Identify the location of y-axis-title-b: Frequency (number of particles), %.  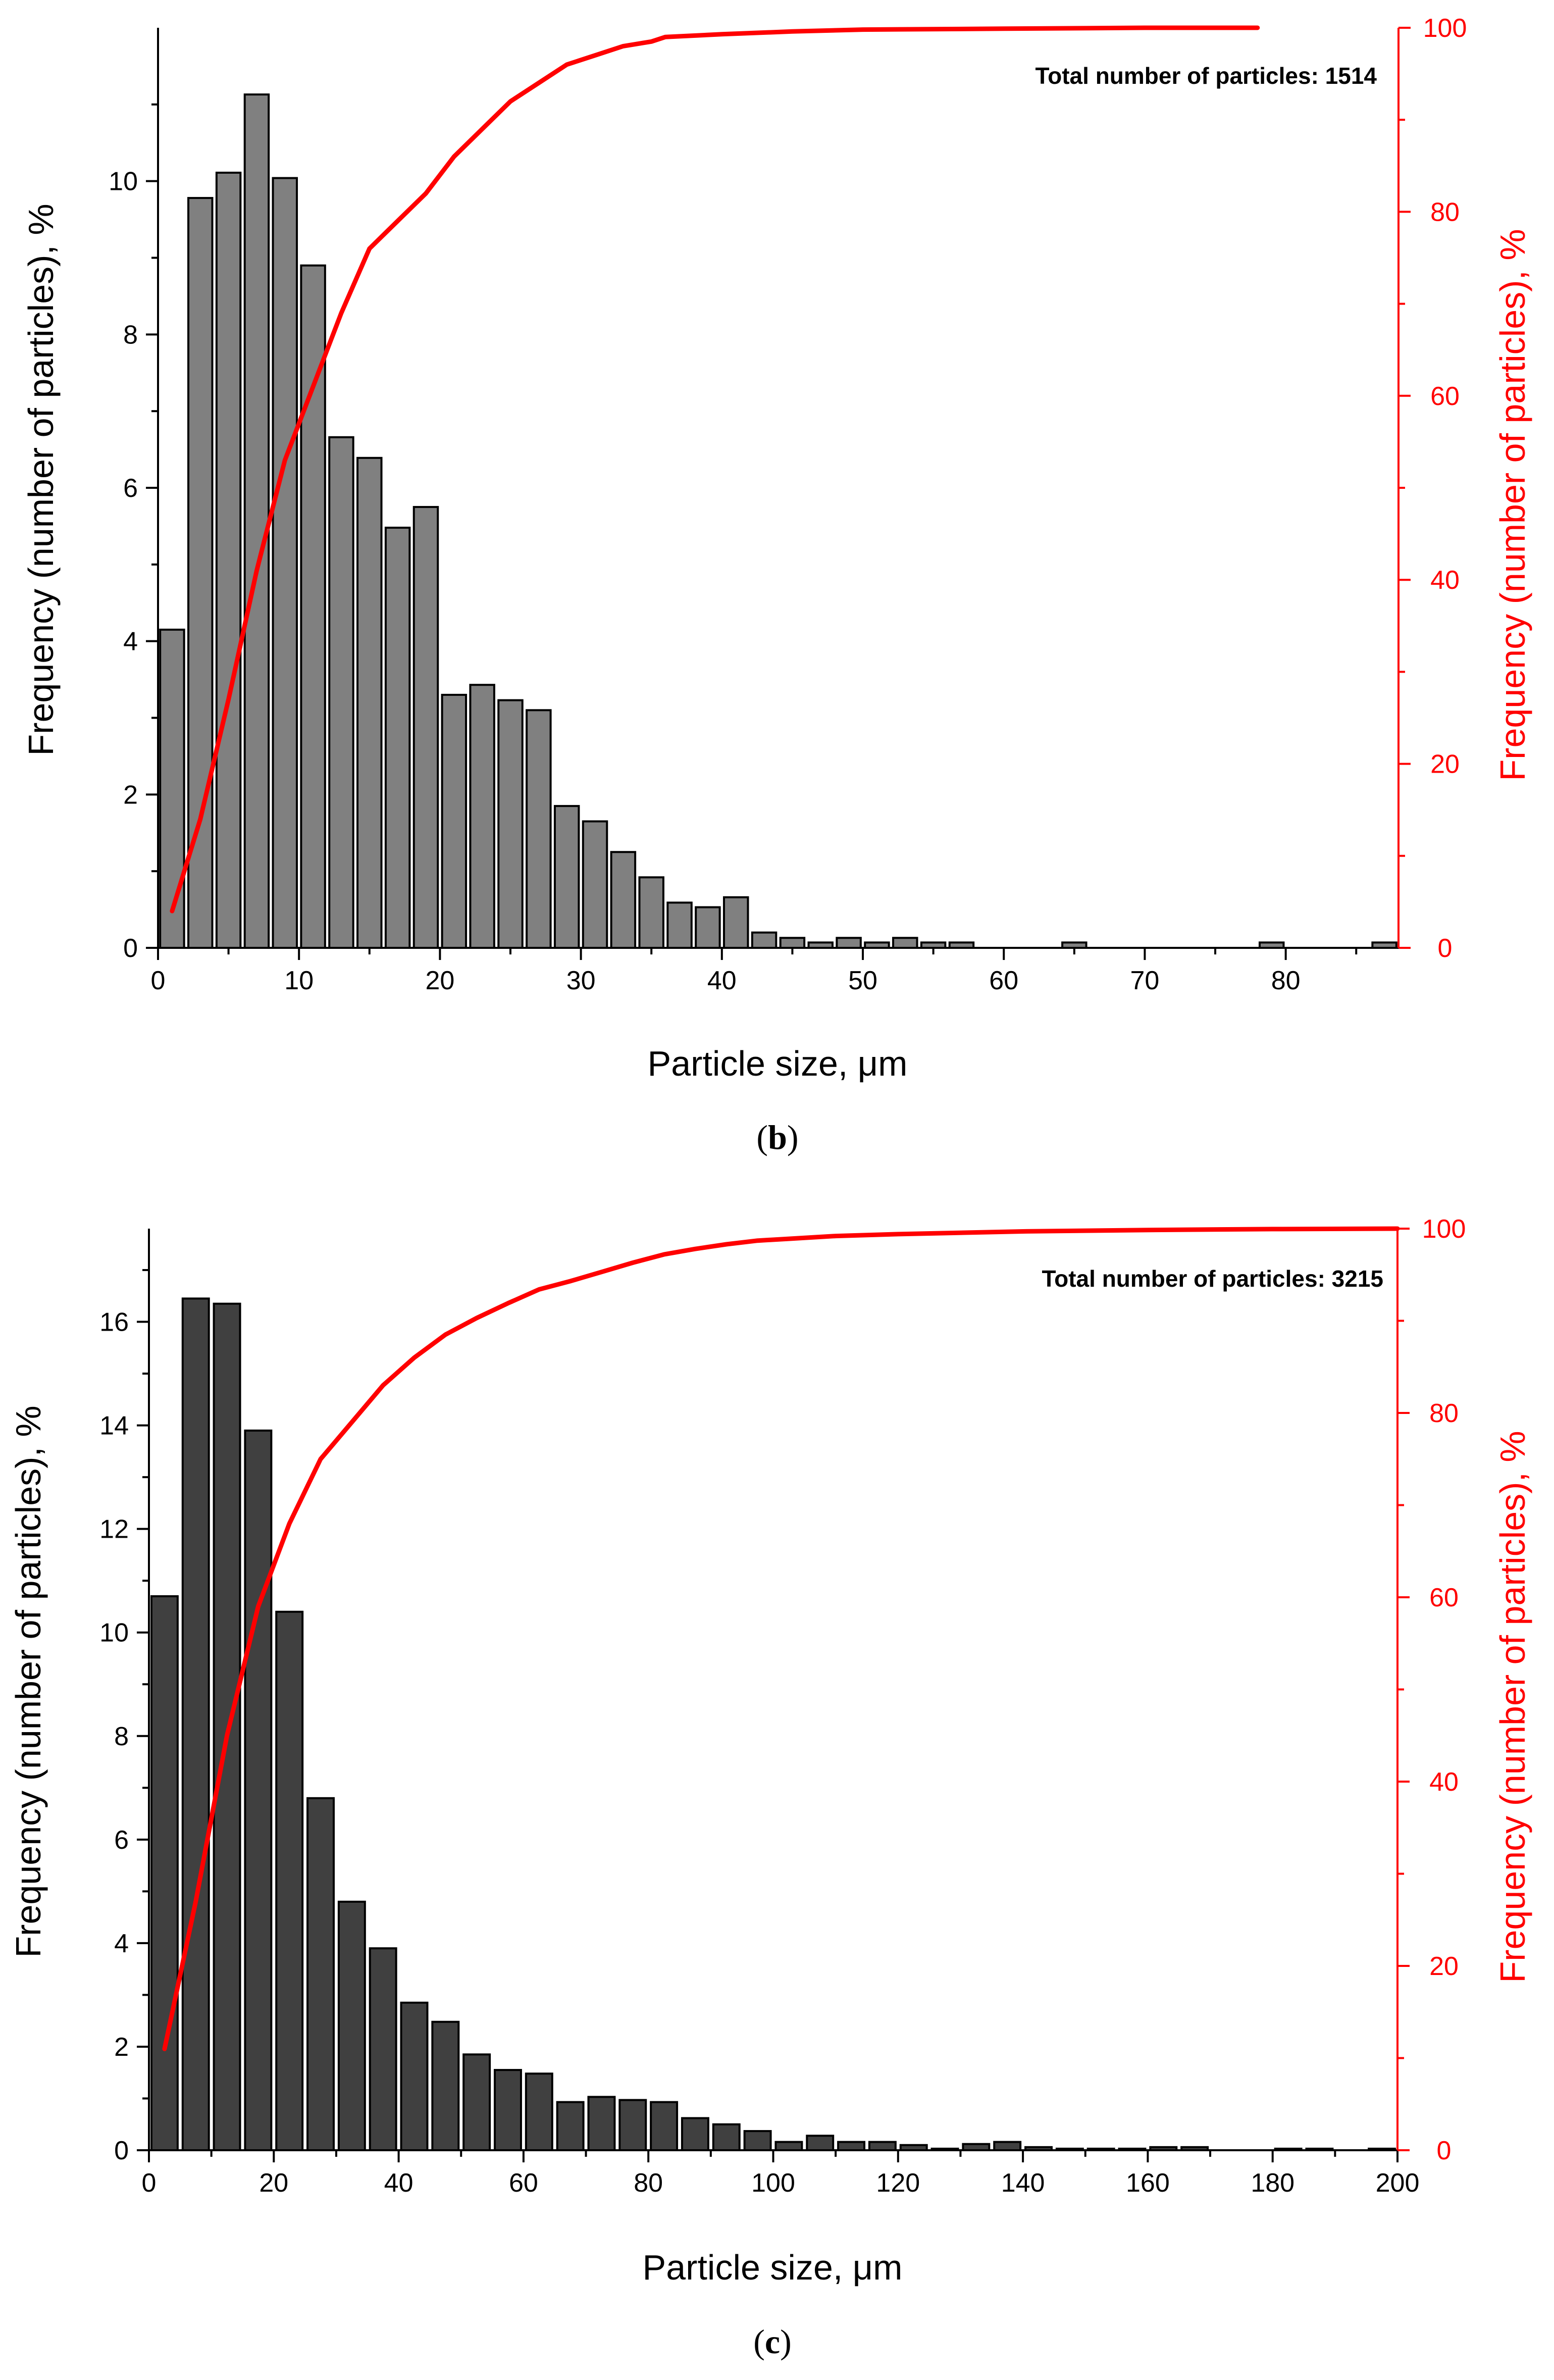
(41, 480).